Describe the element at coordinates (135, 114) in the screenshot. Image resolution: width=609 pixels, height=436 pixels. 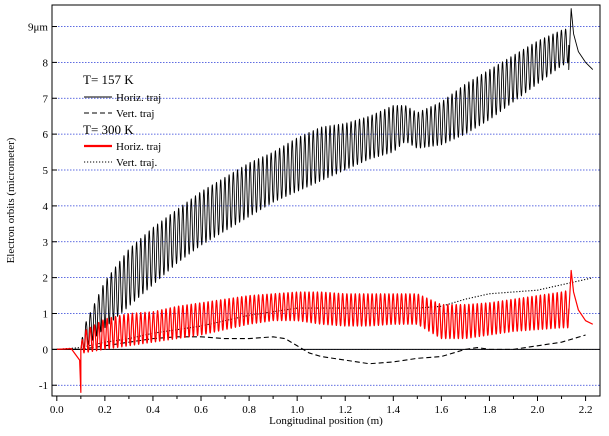
I see `legend-entry-label: Vert. traj` at that location.